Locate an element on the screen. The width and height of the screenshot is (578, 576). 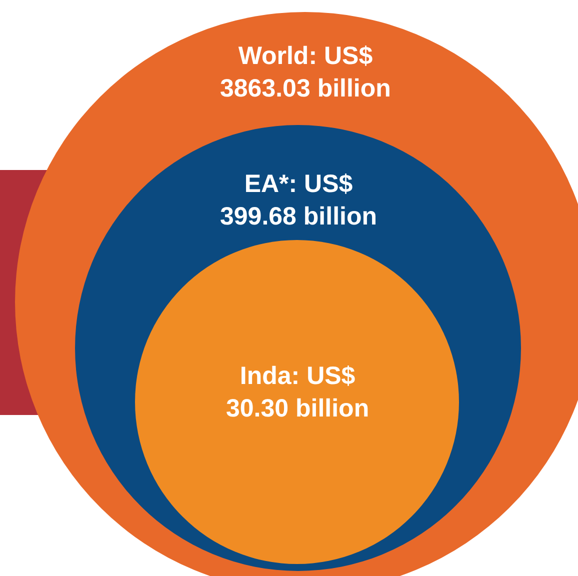
data-label: 3863.03 billion is located at coordinates (305, 88).